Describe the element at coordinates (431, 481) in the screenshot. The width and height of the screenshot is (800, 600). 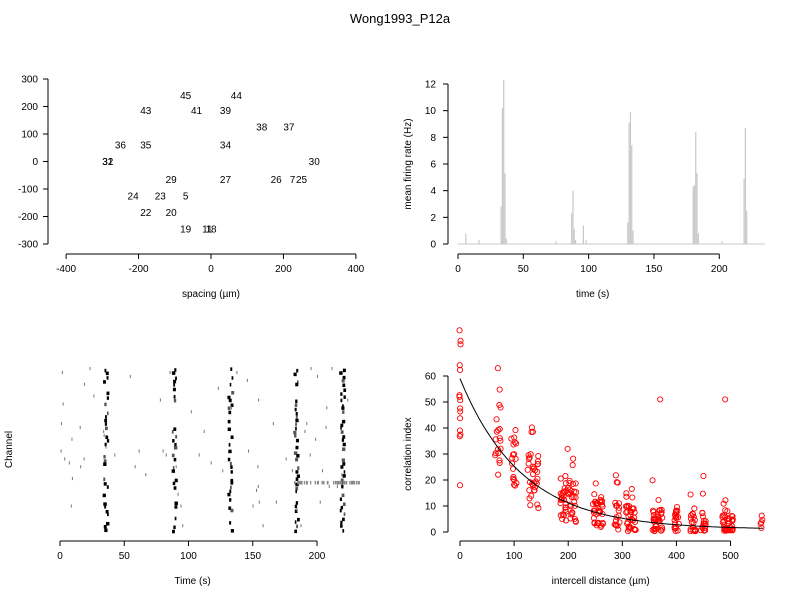
I see `y-tick-label: 20` at that location.